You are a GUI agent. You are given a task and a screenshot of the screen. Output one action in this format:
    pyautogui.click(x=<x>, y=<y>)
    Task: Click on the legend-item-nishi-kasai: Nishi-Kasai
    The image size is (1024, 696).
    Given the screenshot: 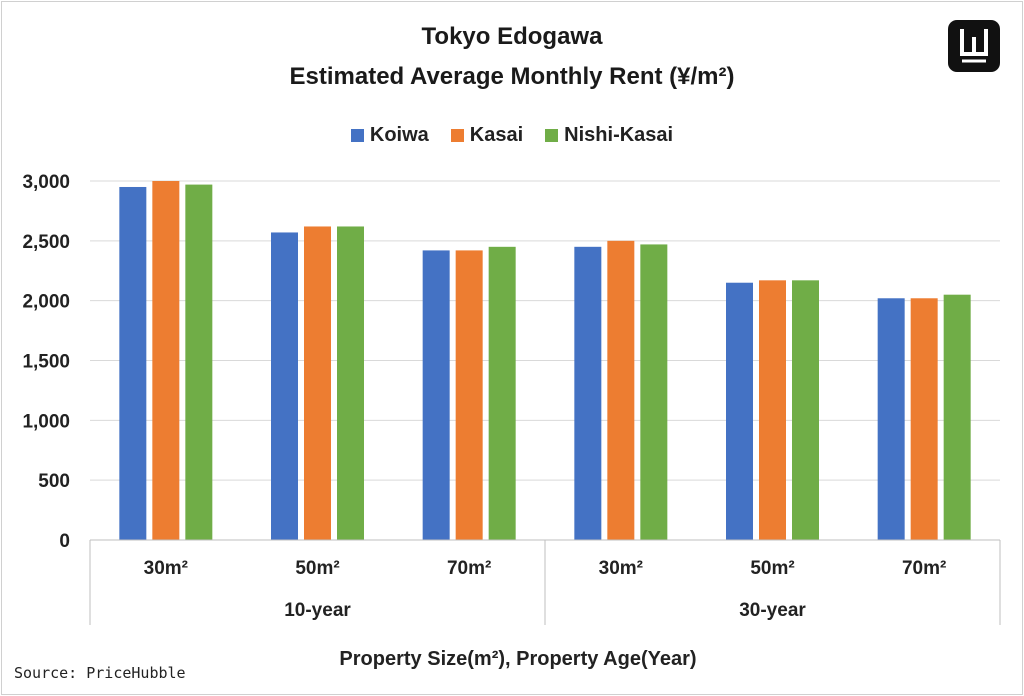 What is the action you would take?
    pyautogui.click(x=609, y=135)
    